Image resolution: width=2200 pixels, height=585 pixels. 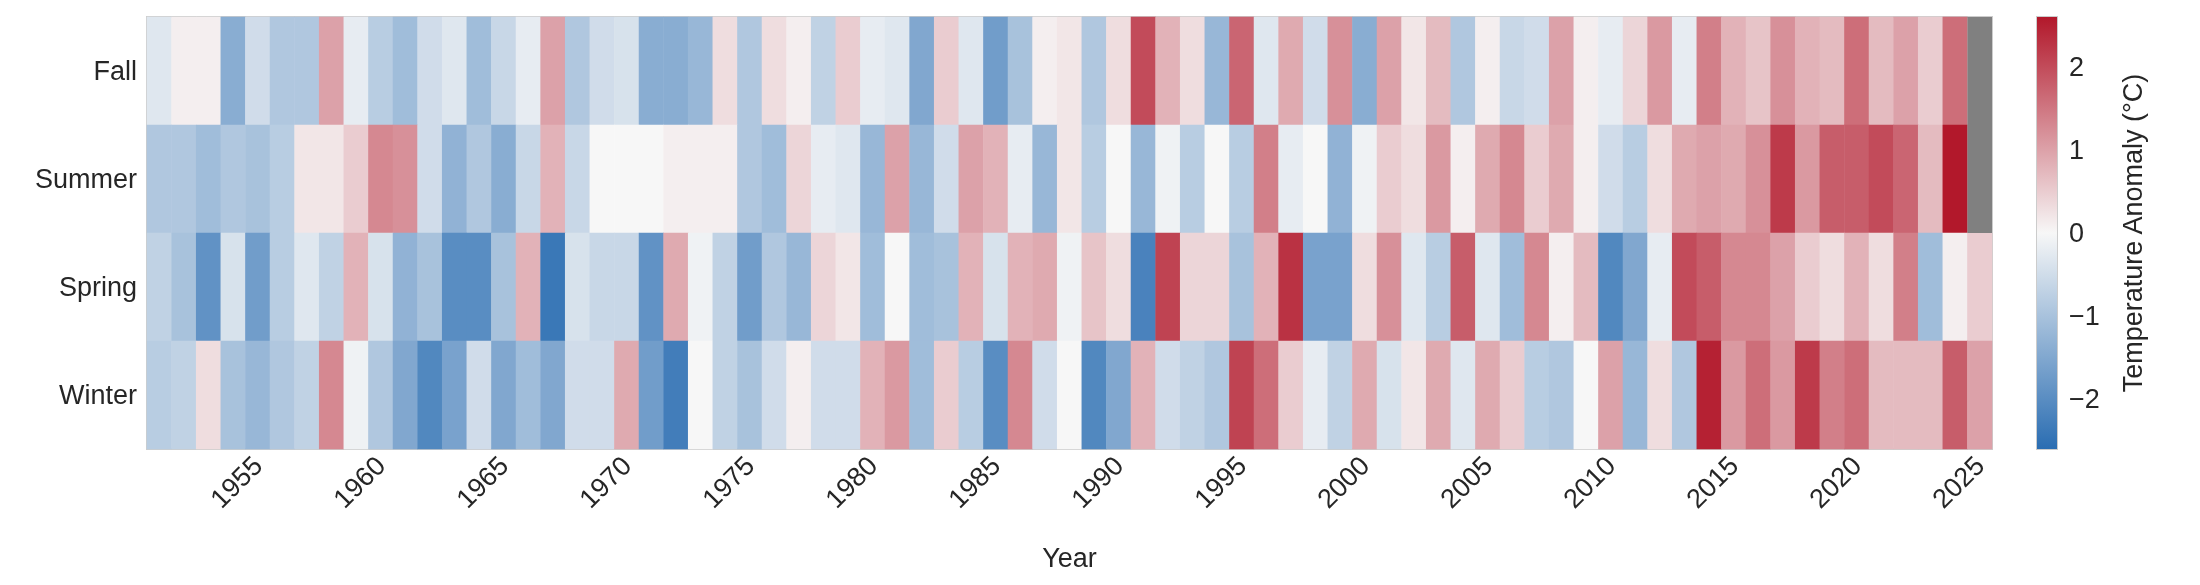 What do you see at coordinates (2084, 316) in the screenshot?
I see `color-bar-label: −1` at bounding box center [2084, 316].